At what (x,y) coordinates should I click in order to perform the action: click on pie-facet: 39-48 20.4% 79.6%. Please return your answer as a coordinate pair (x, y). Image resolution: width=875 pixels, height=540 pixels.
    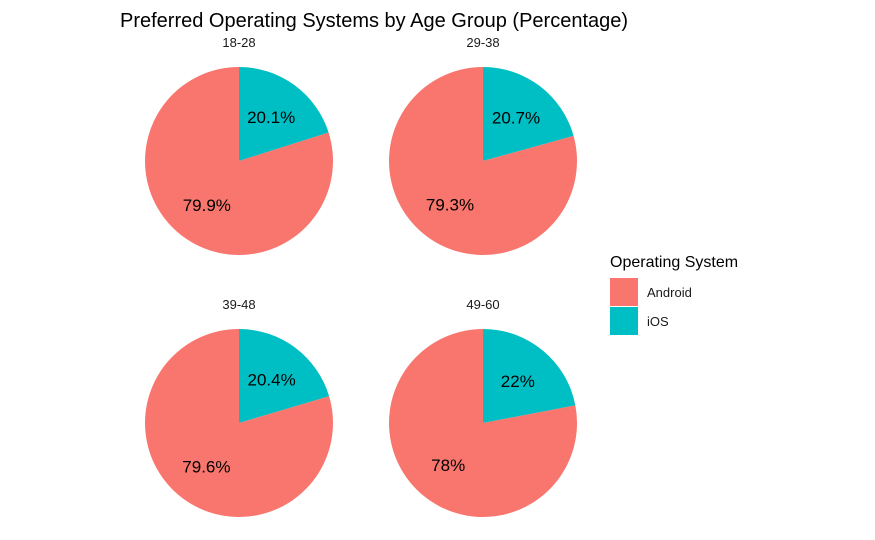
    Looking at the image, I should click on (238, 407).